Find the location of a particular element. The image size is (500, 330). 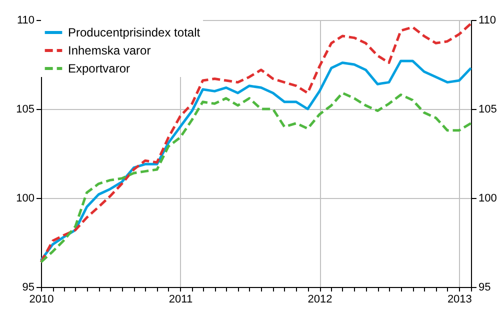

x-tick-label: 2012 is located at coordinates (320, 300).